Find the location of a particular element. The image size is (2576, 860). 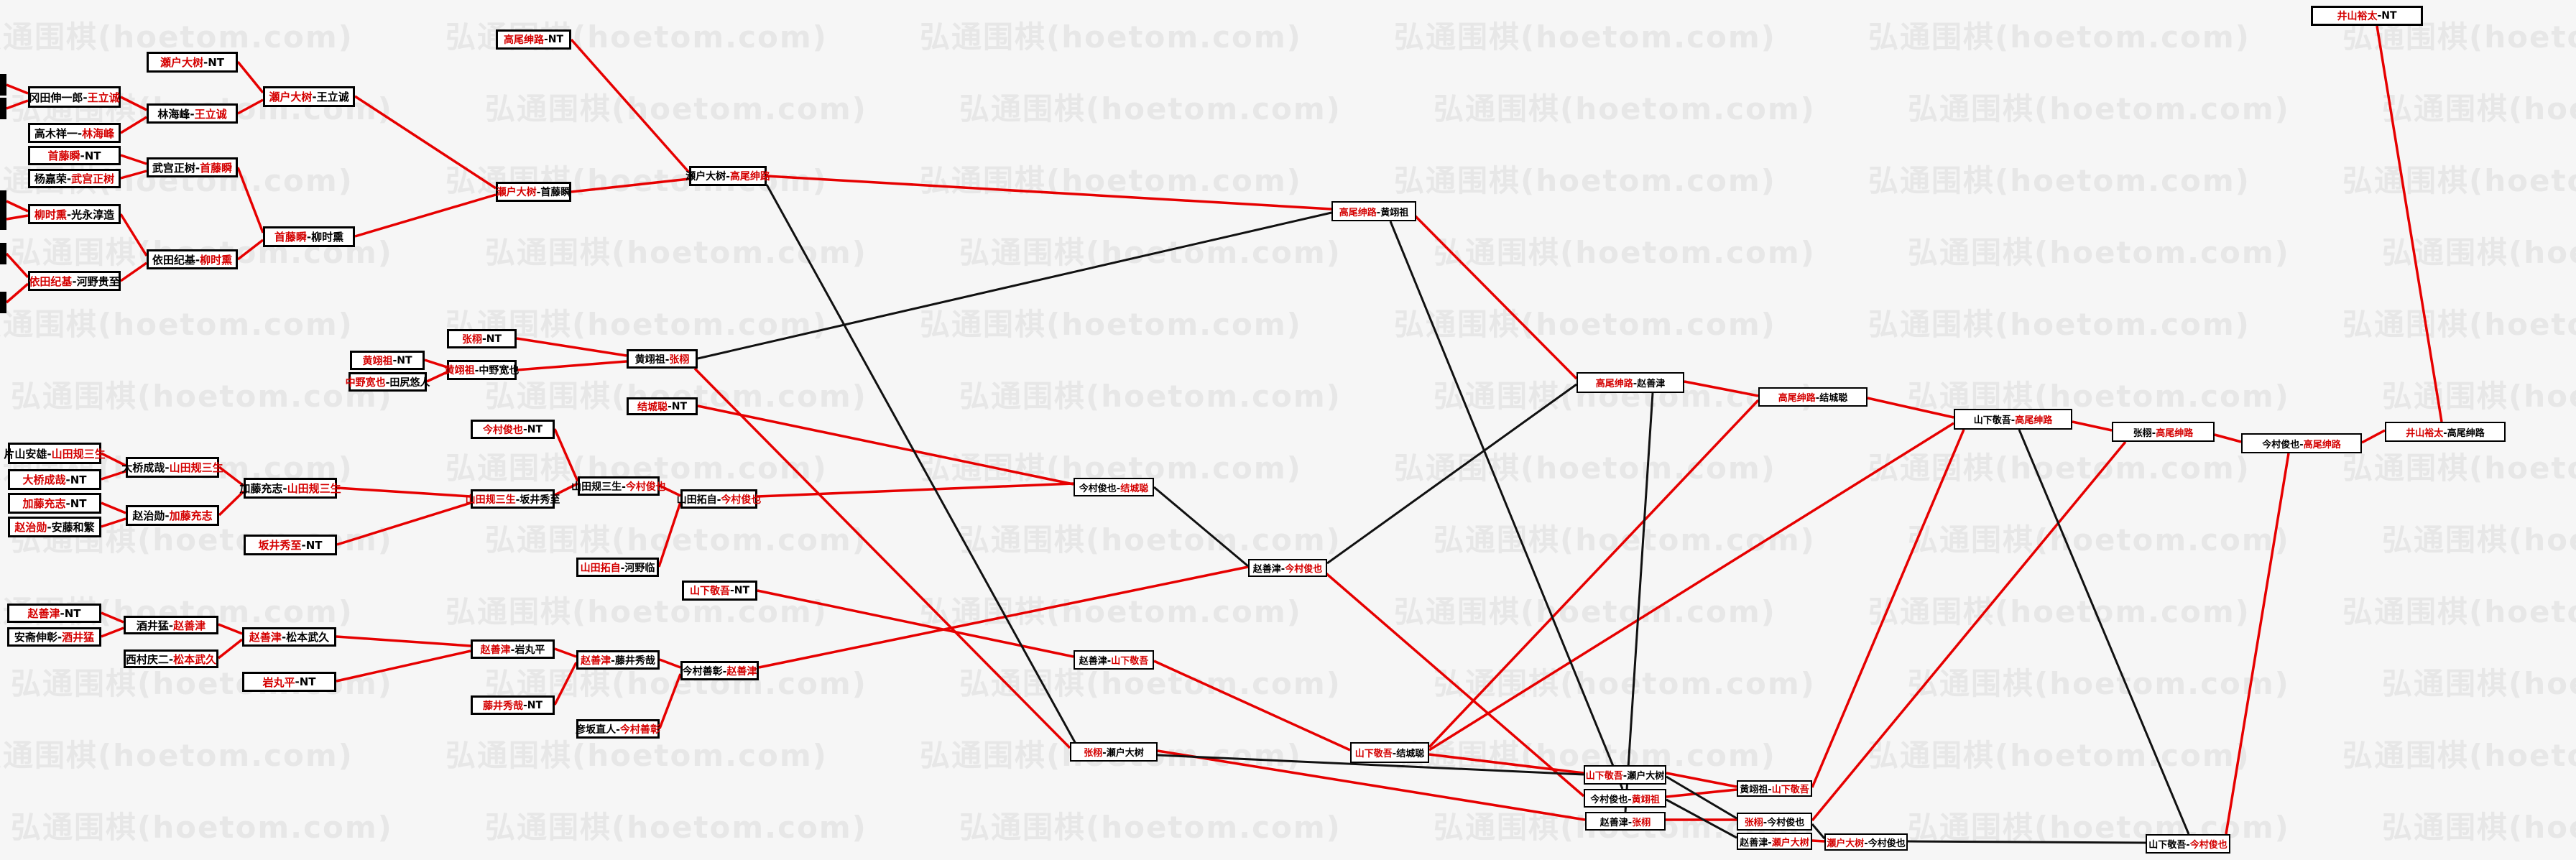

loser-name: -岩丸平 is located at coordinates (527, 650).